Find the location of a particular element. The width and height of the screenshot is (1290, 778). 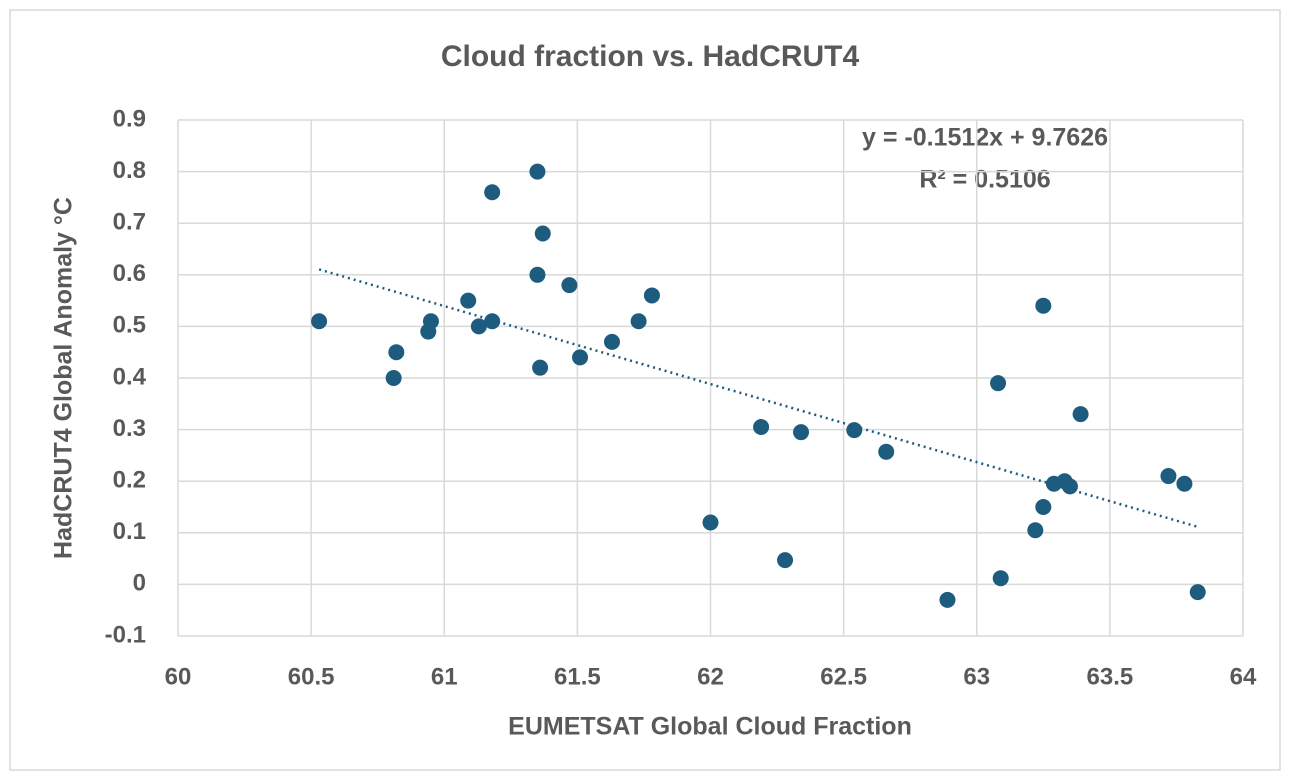

x-tick-label: 63 is located at coordinates (976, 676).